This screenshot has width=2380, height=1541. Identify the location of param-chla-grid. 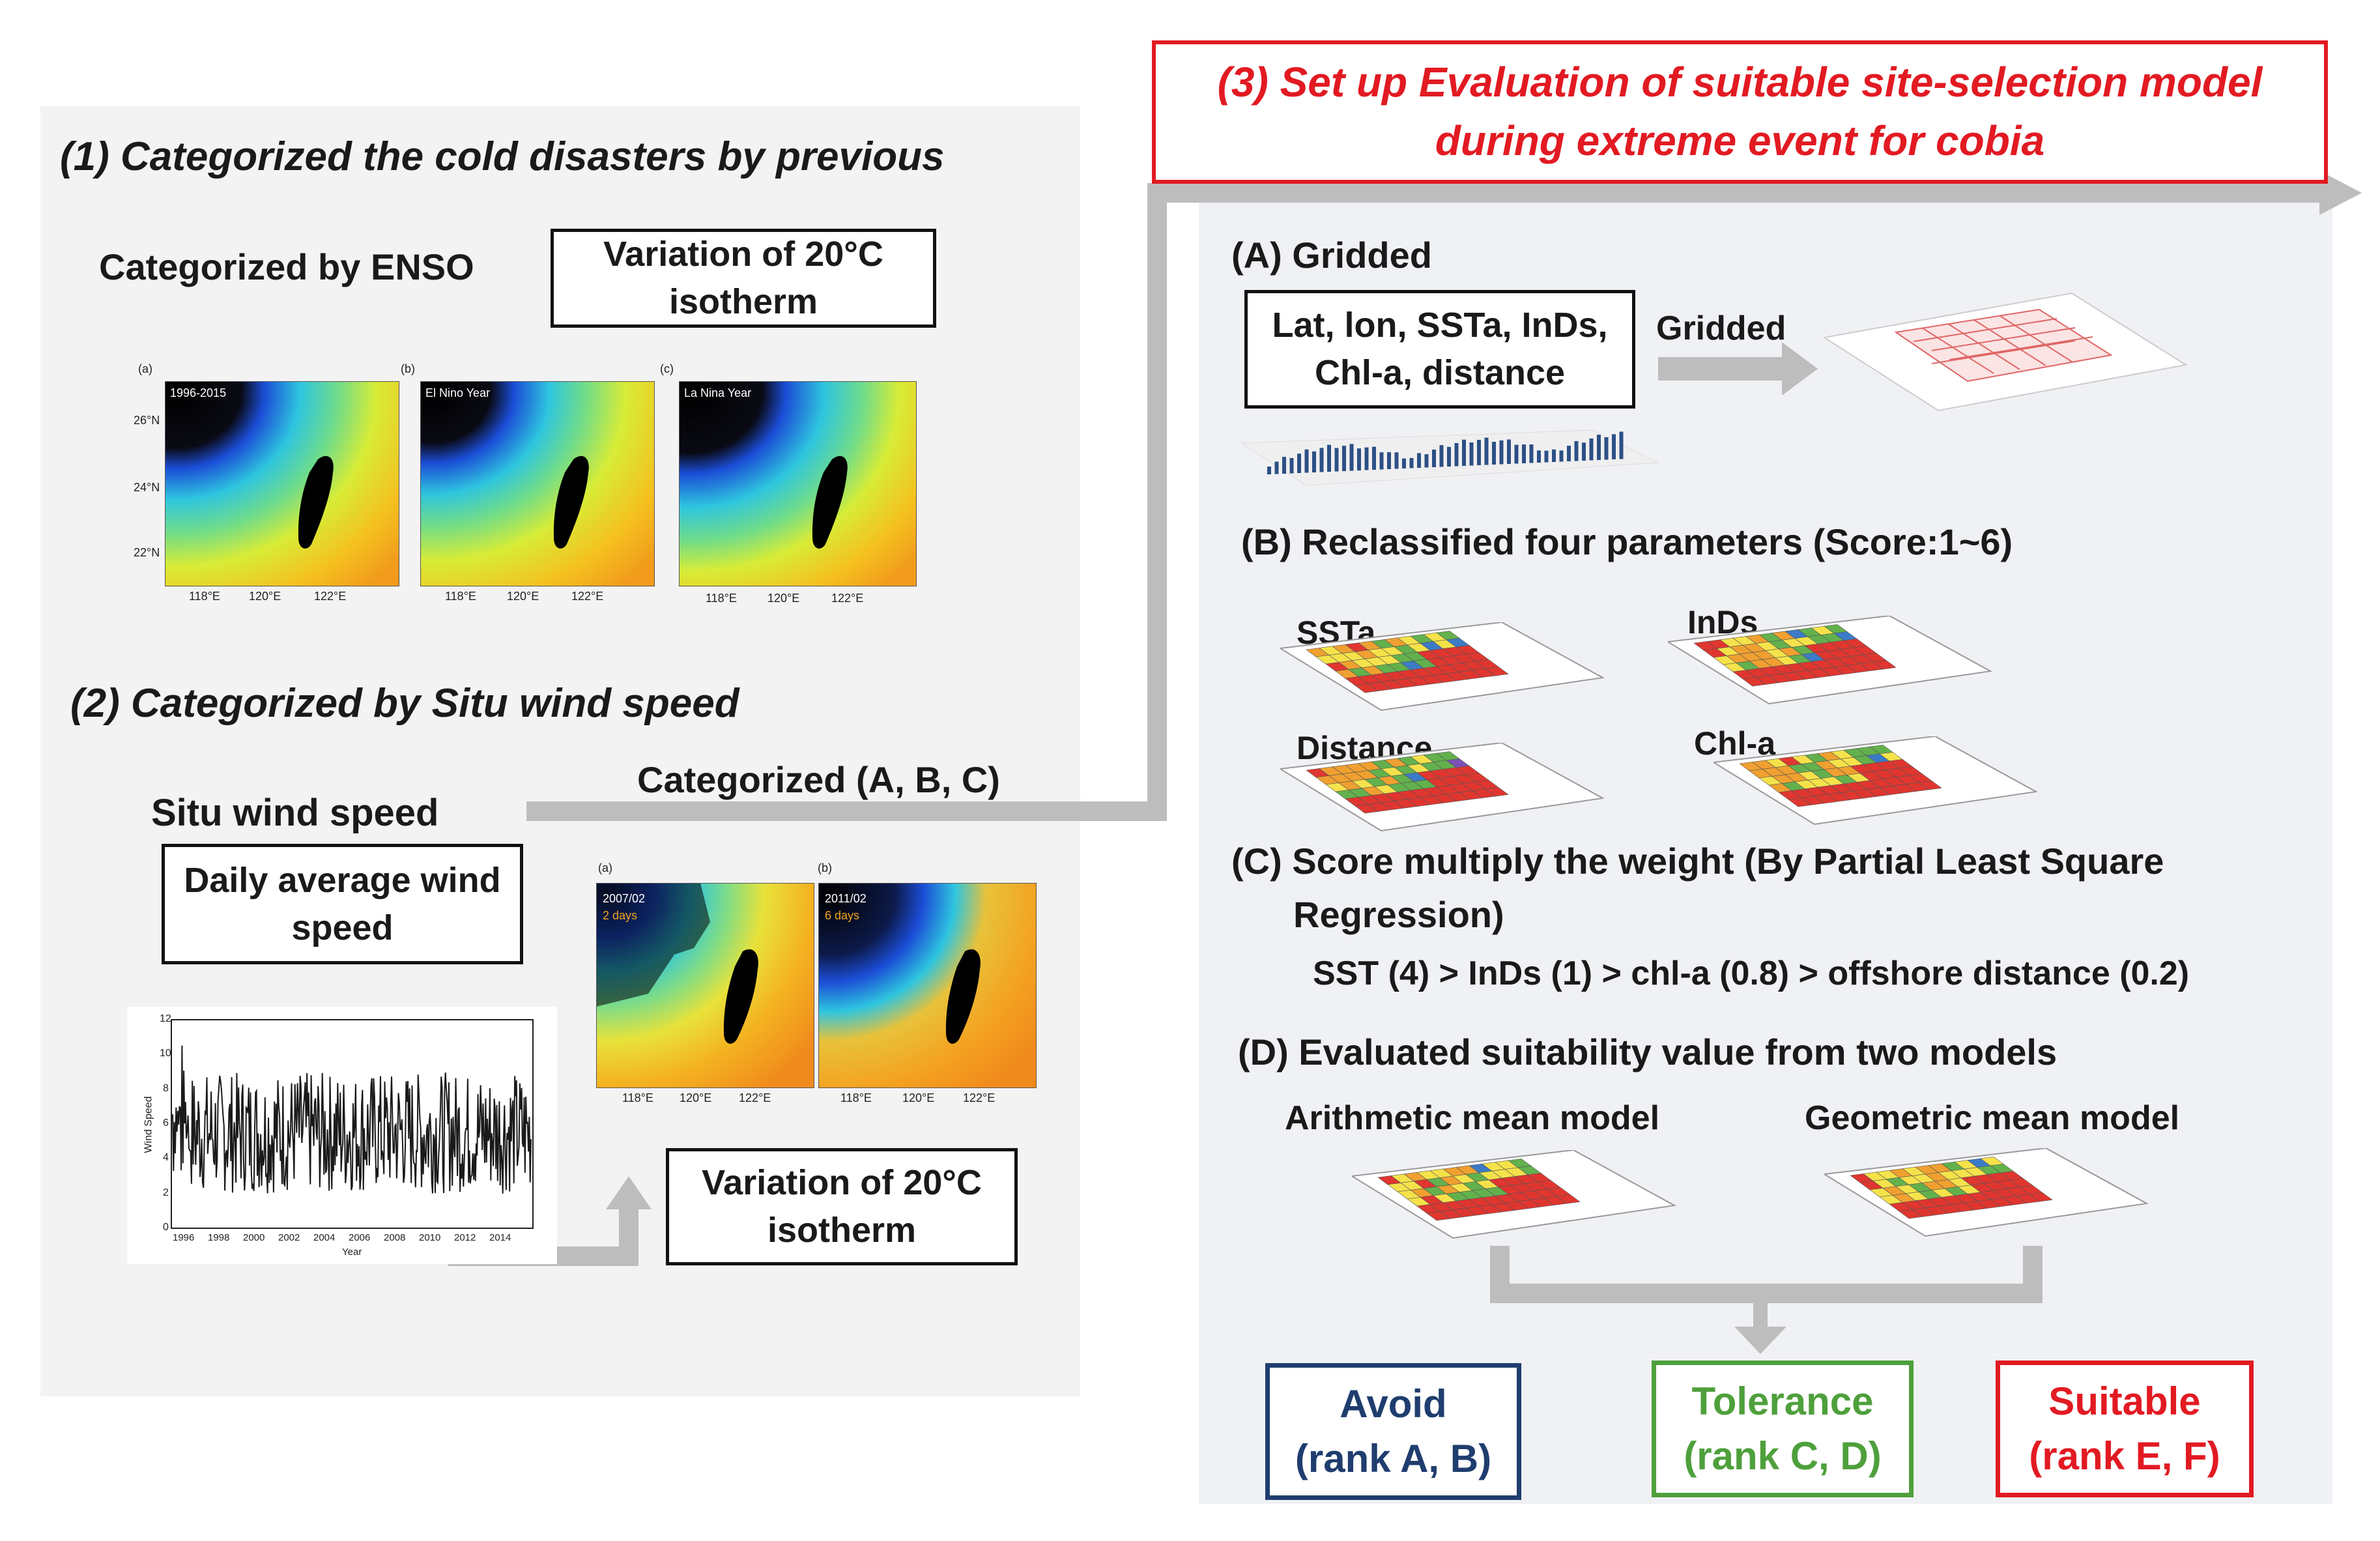
(1876, 783).